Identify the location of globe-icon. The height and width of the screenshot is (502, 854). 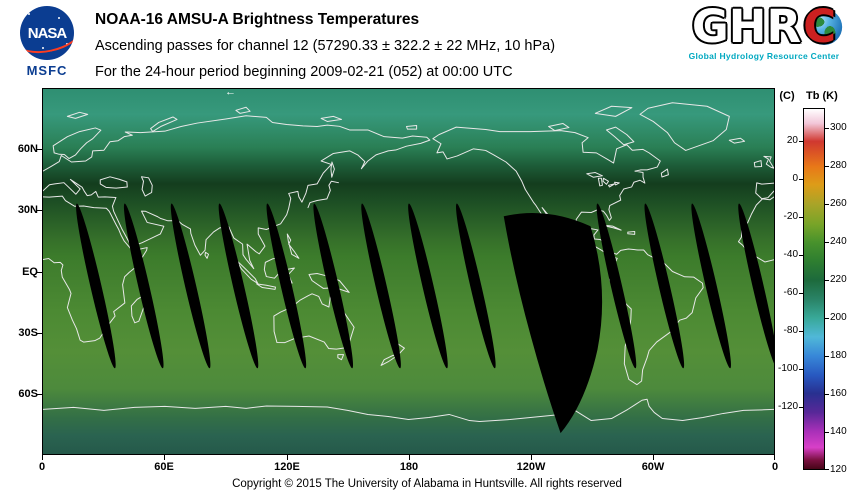
(824, 26).